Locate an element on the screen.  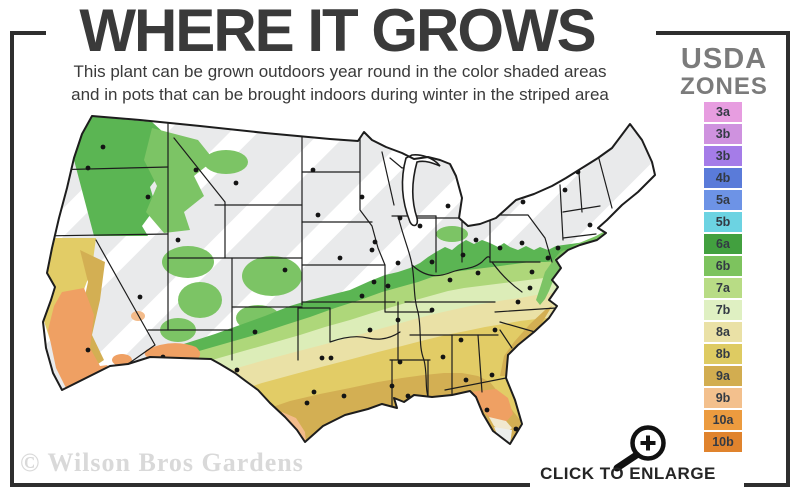
legend-zone-9a: 9a is located at coordinates (723, 376).